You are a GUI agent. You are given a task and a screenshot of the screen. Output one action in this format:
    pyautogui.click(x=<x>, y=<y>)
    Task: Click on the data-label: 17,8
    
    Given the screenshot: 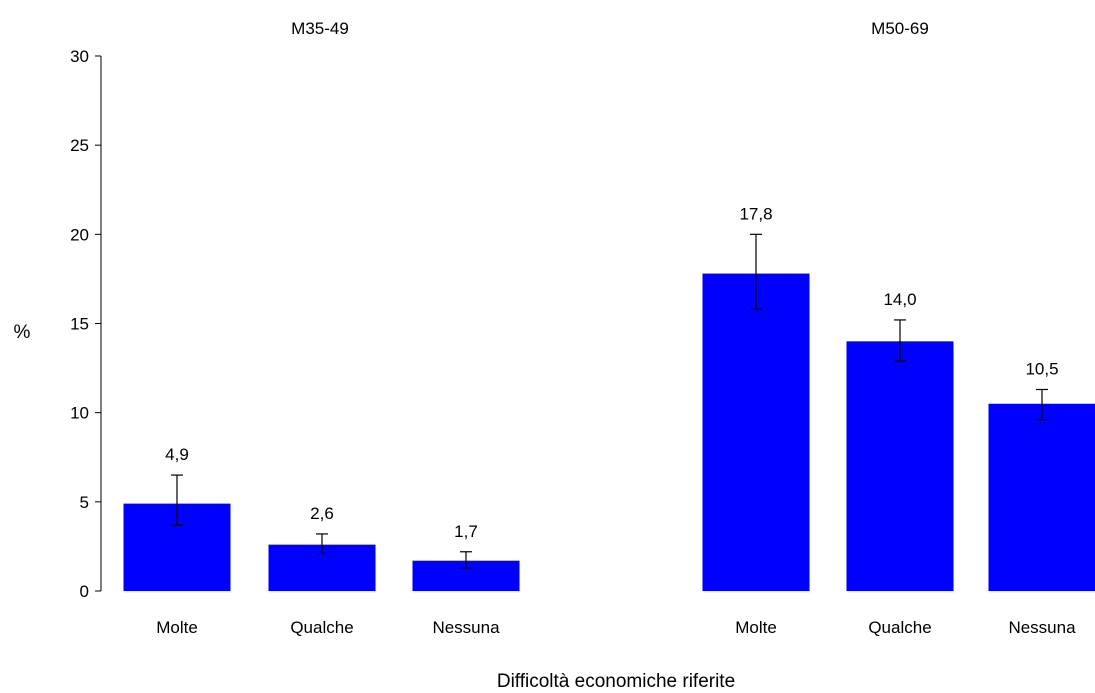 What is the action you would take?
    pyautogui.click(x=755, y=213)
    